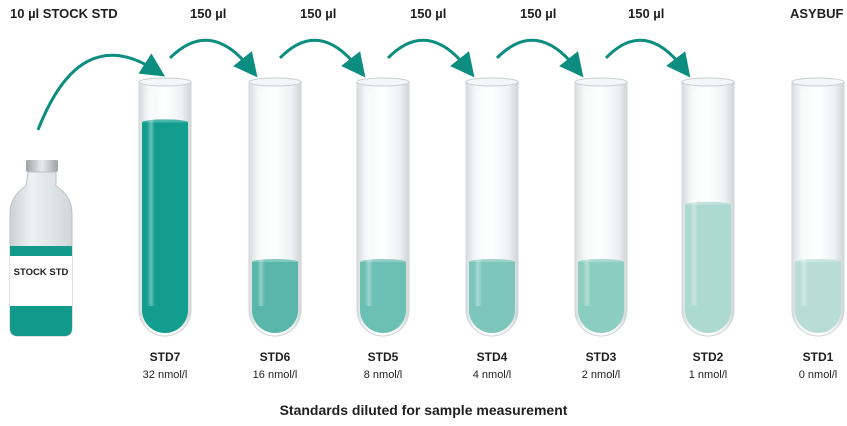 Image resolution: width=847 pixels, height=426 pixels. What do you see at coordinates (42, 166) in the screenshot?
I see `bottle-cap` at bounding box center [42, 166].